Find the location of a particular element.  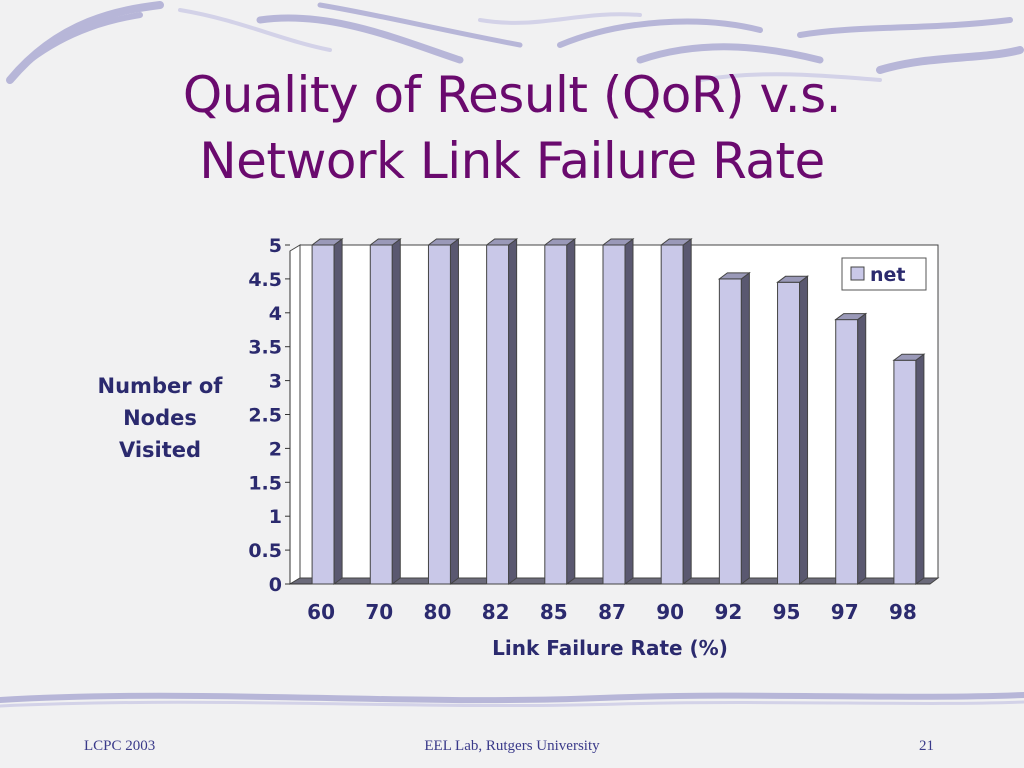

legend-swatch is located at coordinates (857, 273).